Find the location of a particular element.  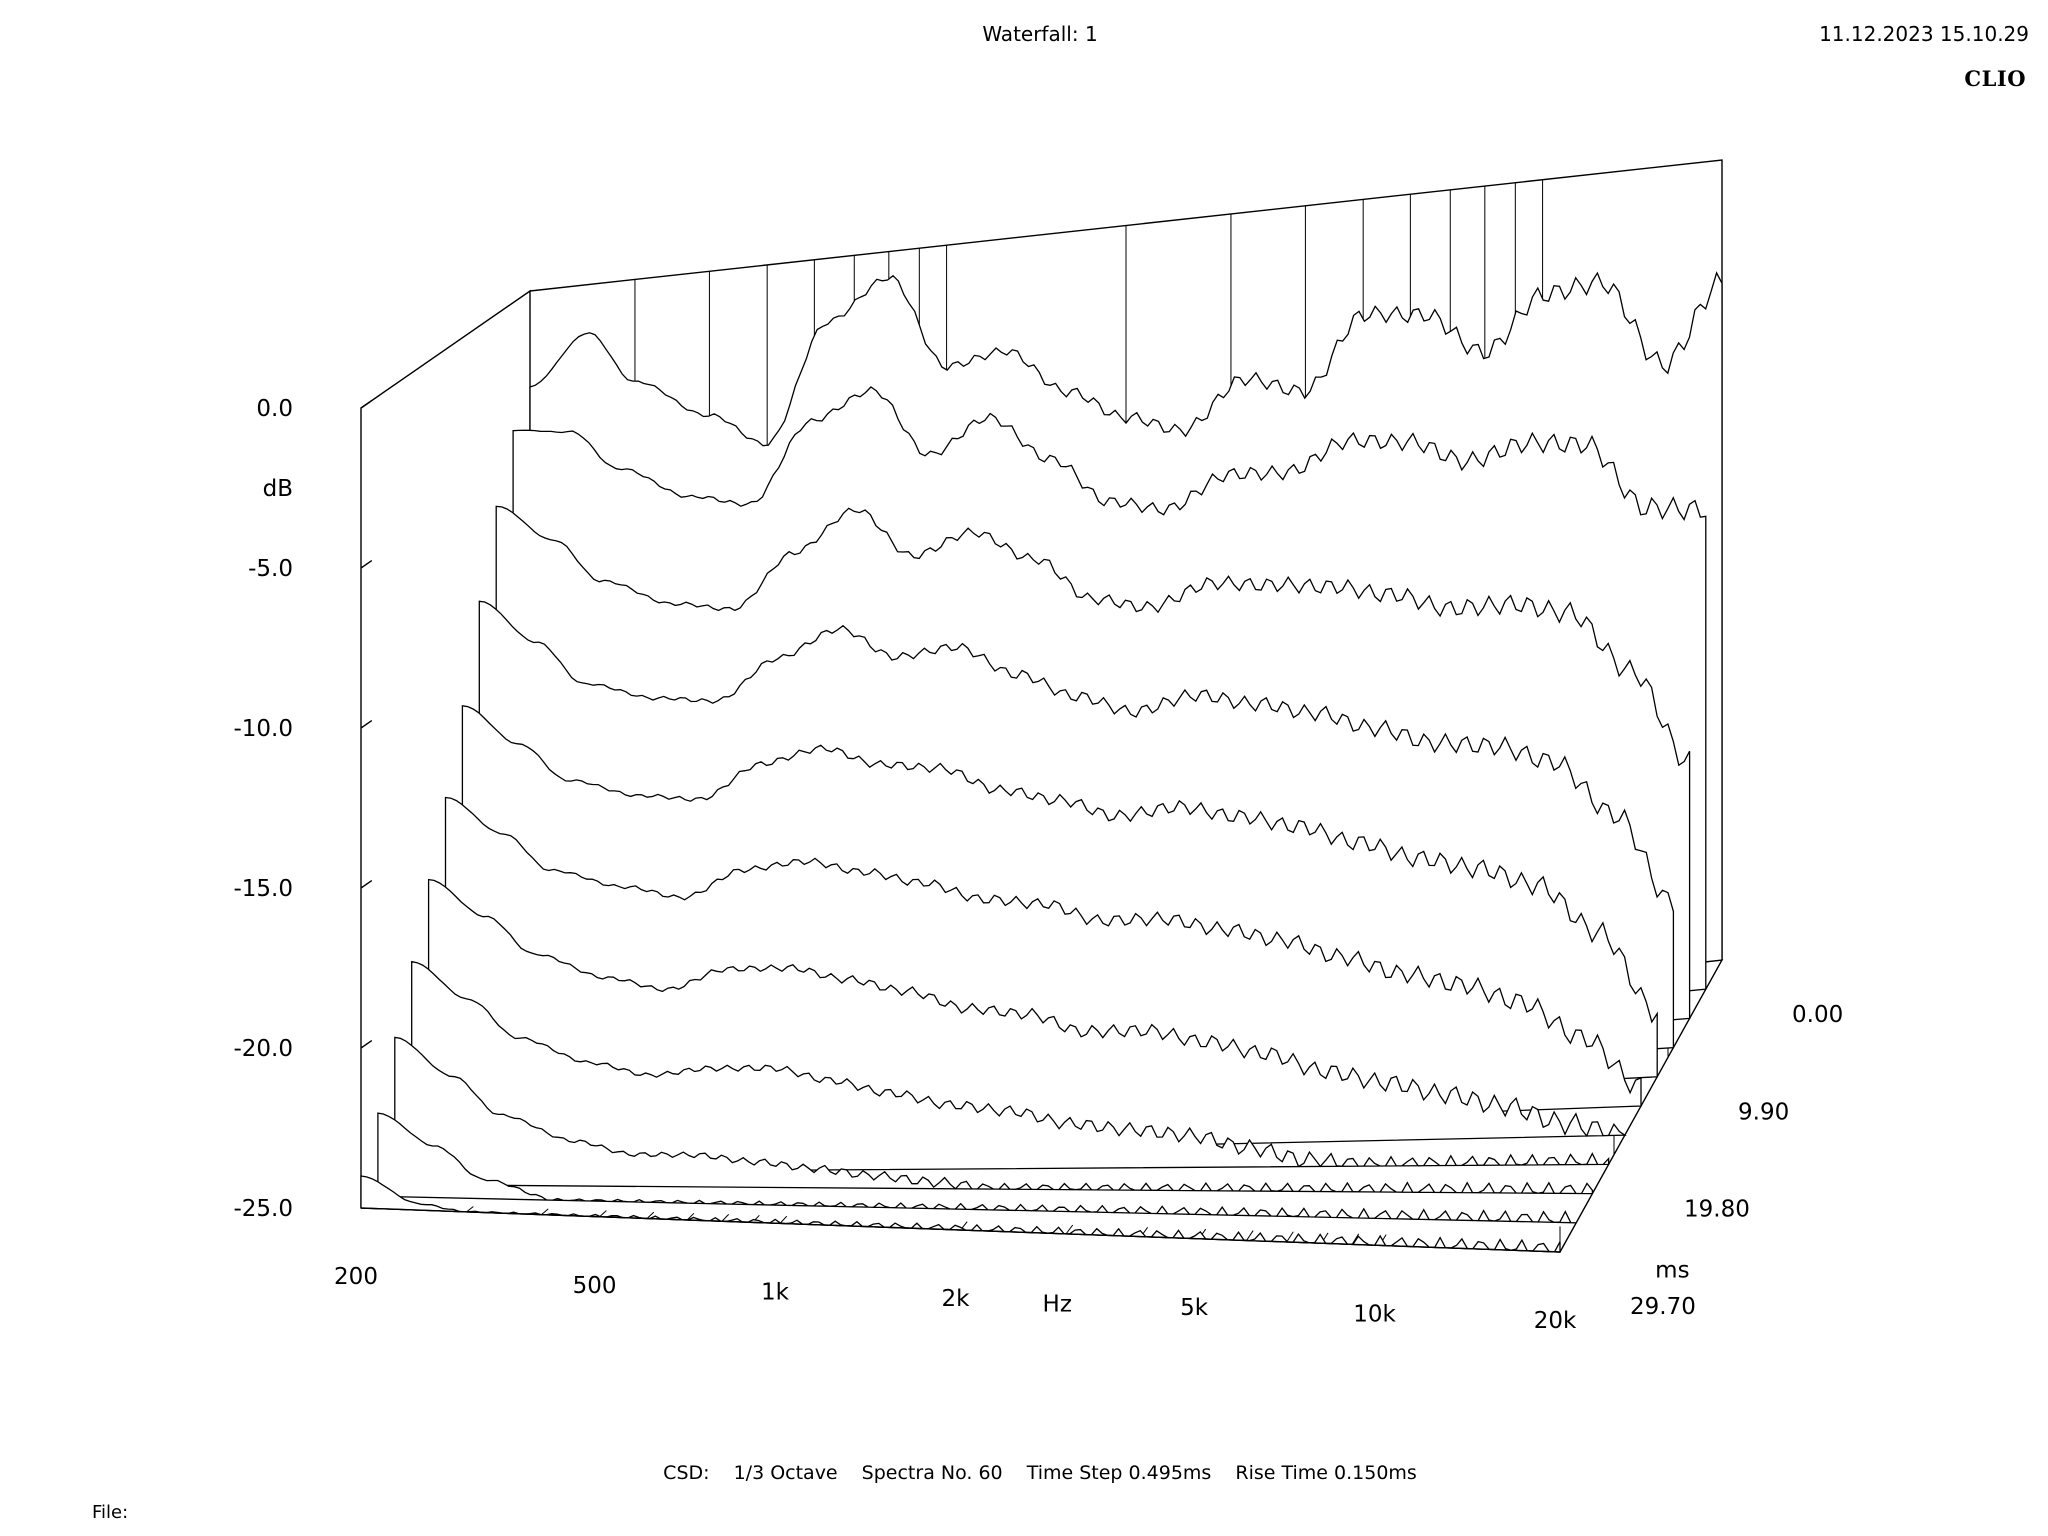

z-tick-label: 29.70 is located at coordinates (1663, 1307).